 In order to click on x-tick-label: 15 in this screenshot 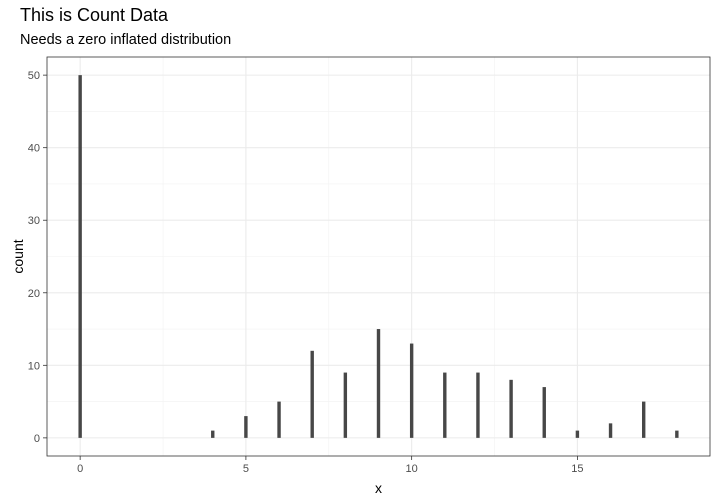, I will do `click(577, 469)`.